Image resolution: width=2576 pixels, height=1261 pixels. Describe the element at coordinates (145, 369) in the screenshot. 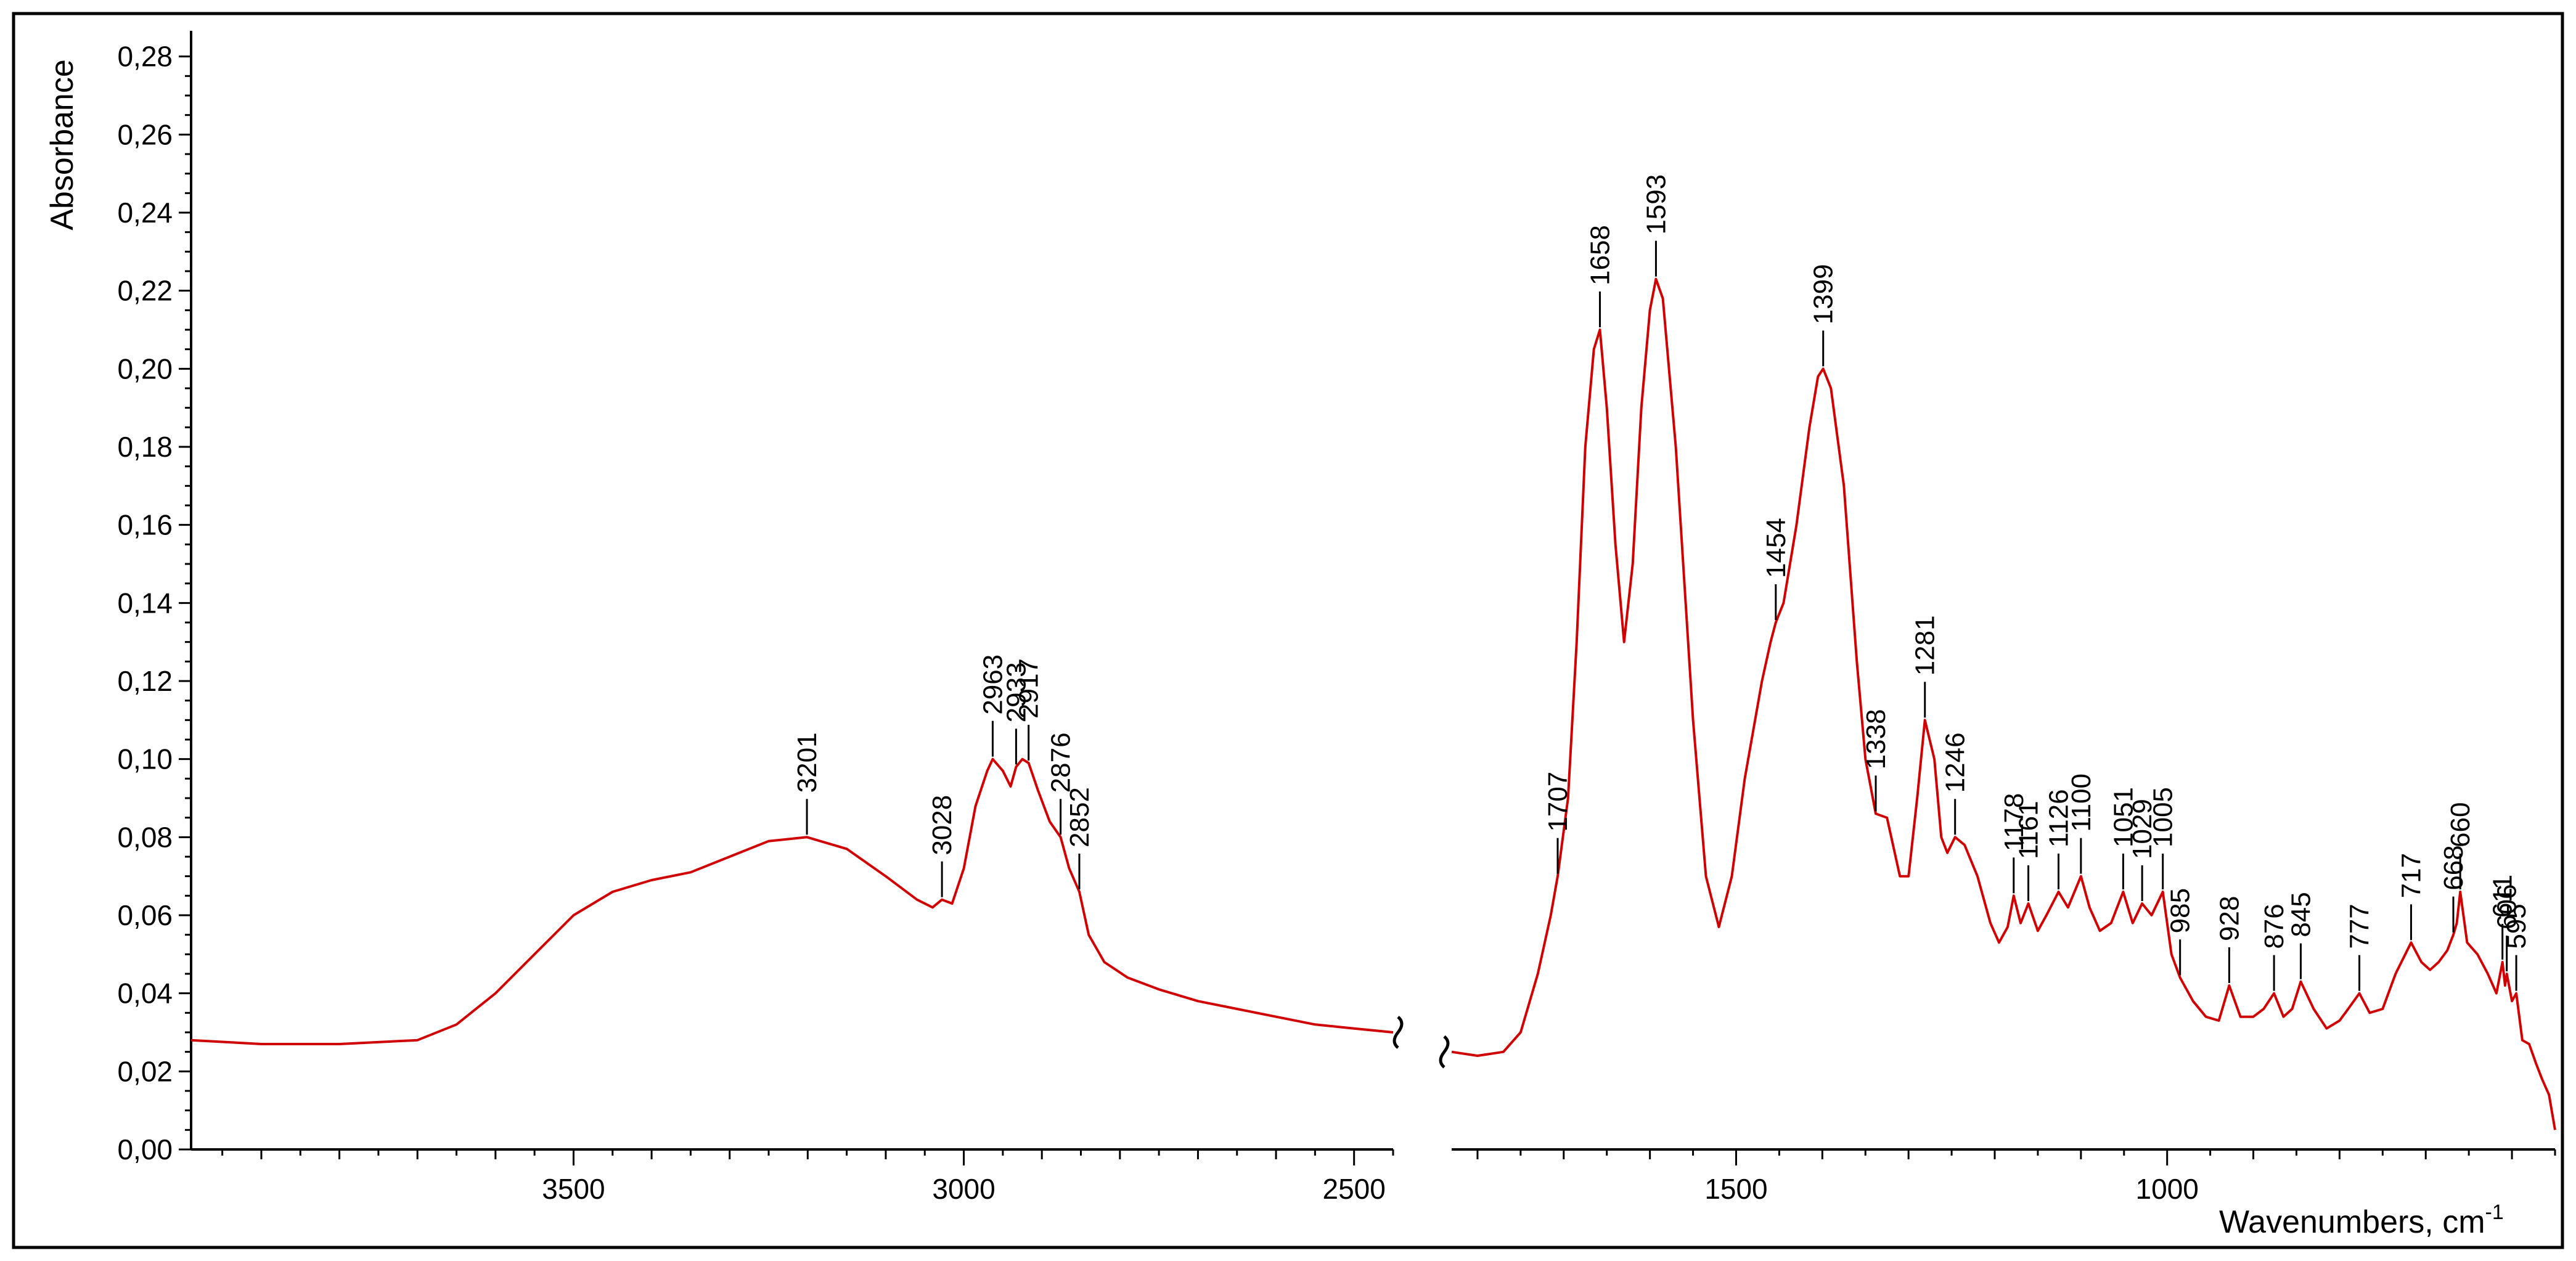

I see `y-tick-label: 0,20` at that location.